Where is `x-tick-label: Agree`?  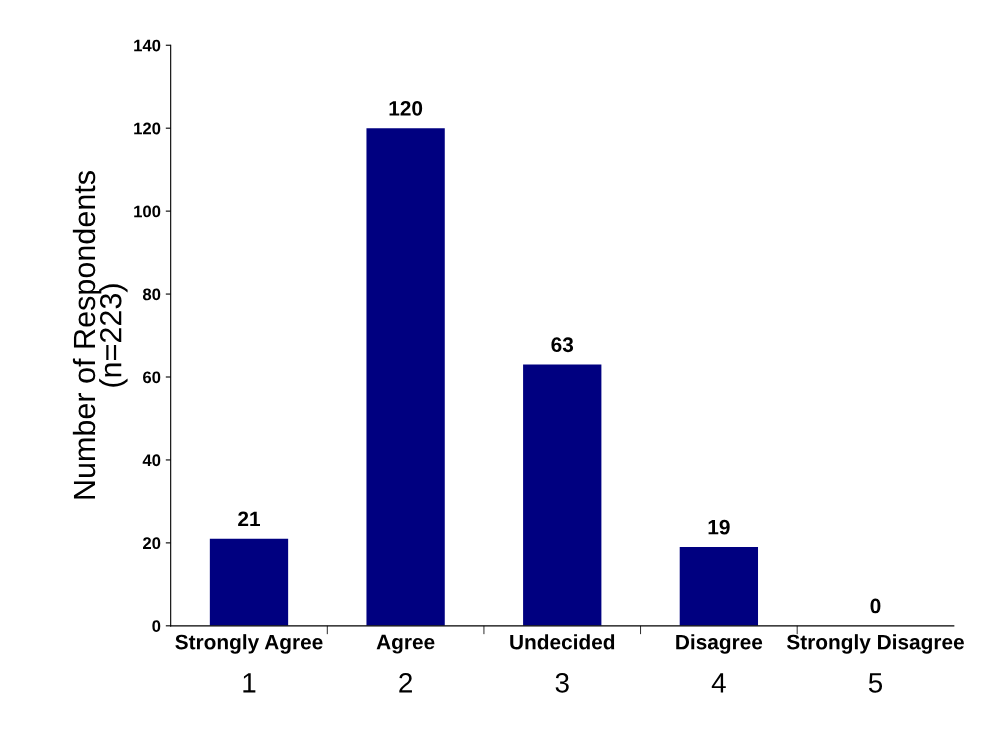 x-tick-label: Agree is located at coordinates (405, 644).